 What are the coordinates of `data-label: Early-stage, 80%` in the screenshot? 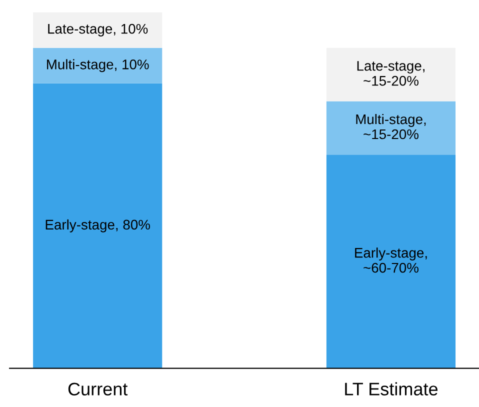 It's located at (98, 225).